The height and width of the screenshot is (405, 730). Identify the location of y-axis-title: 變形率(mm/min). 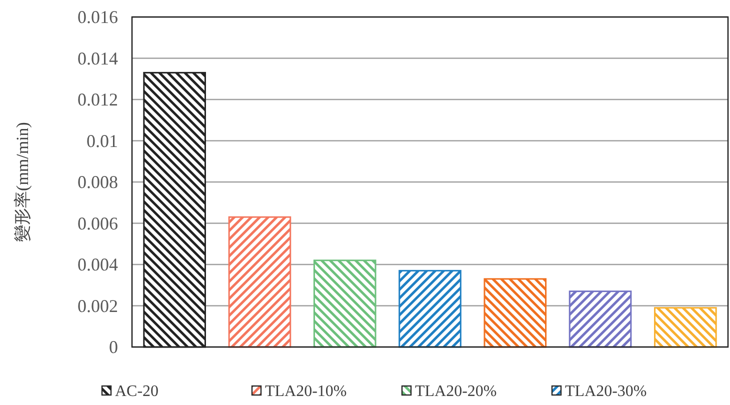
(22, 182).